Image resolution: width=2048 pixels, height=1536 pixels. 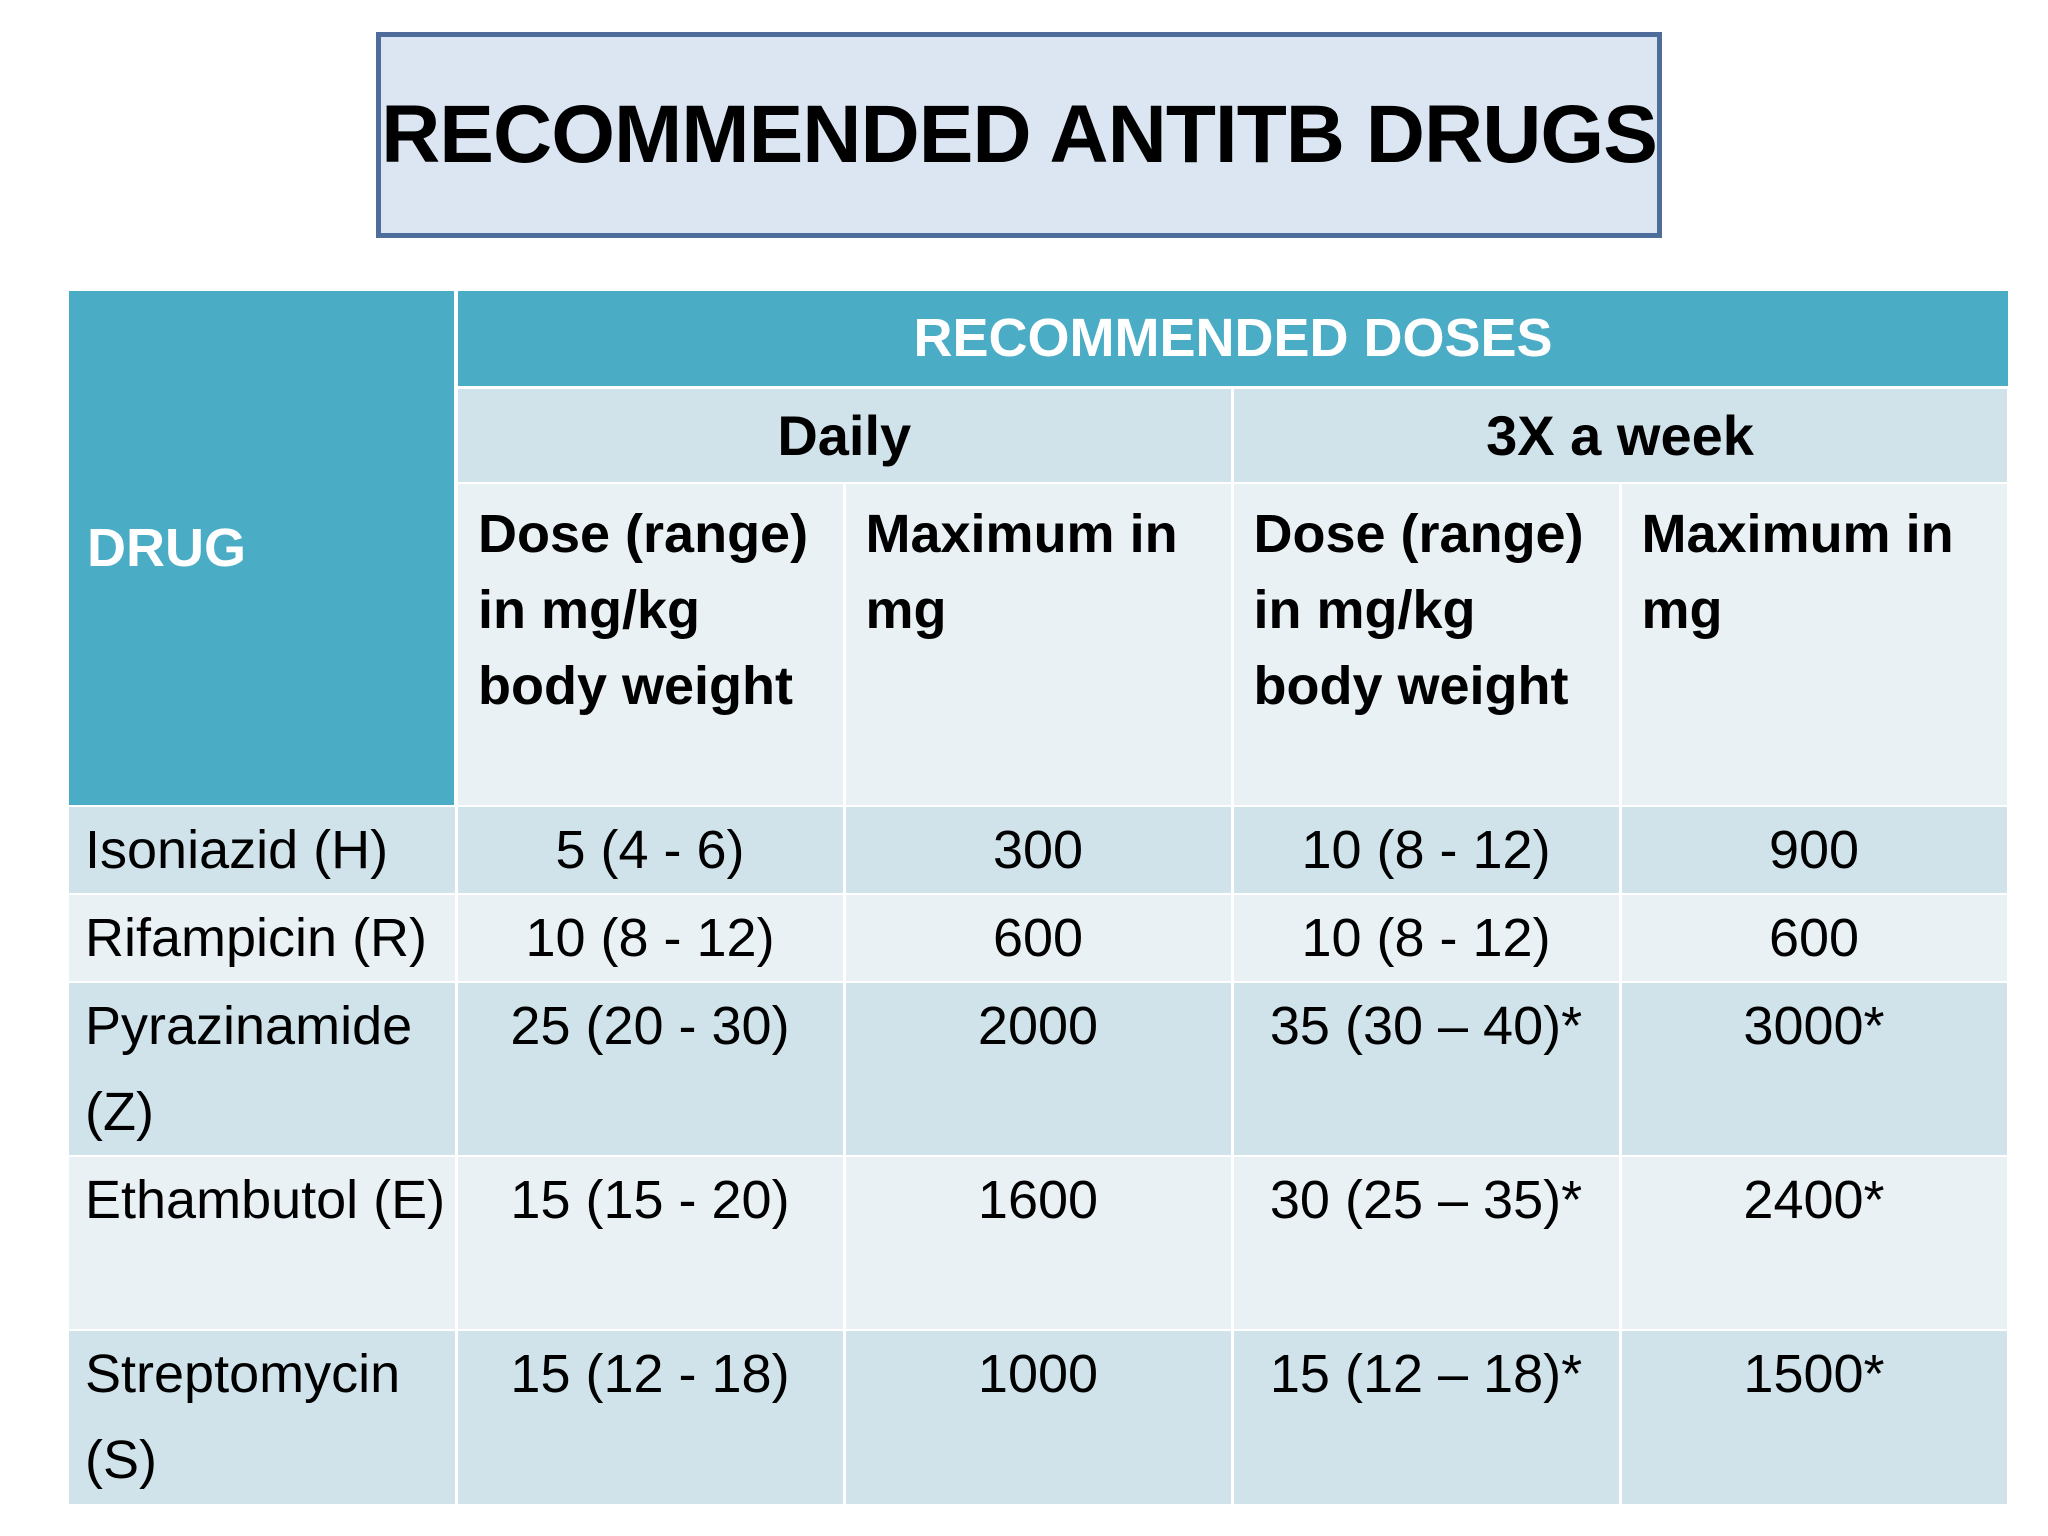 What do you see at coordinates (1815, 937) in the screenshot?
I see `weekly-max-cell: 600` at bounding box center [1815, 937].